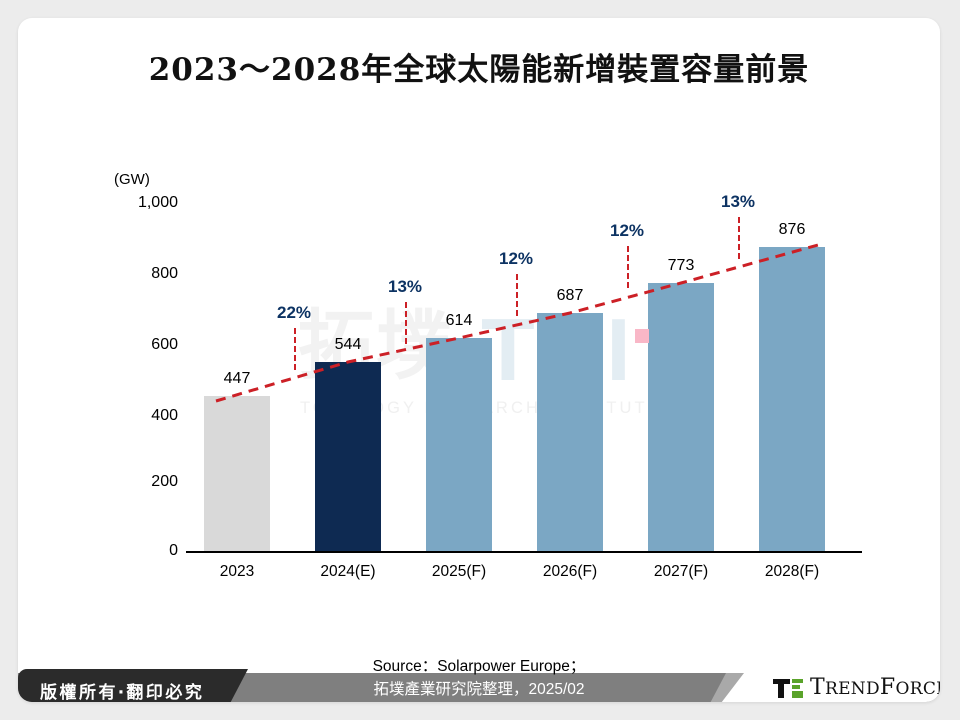 The image size is (960, 720). What do you see at coordinates (157, 202) in the screenshot?
I see `y-tick-1000: 1,000` at bounding box center [157, 202].